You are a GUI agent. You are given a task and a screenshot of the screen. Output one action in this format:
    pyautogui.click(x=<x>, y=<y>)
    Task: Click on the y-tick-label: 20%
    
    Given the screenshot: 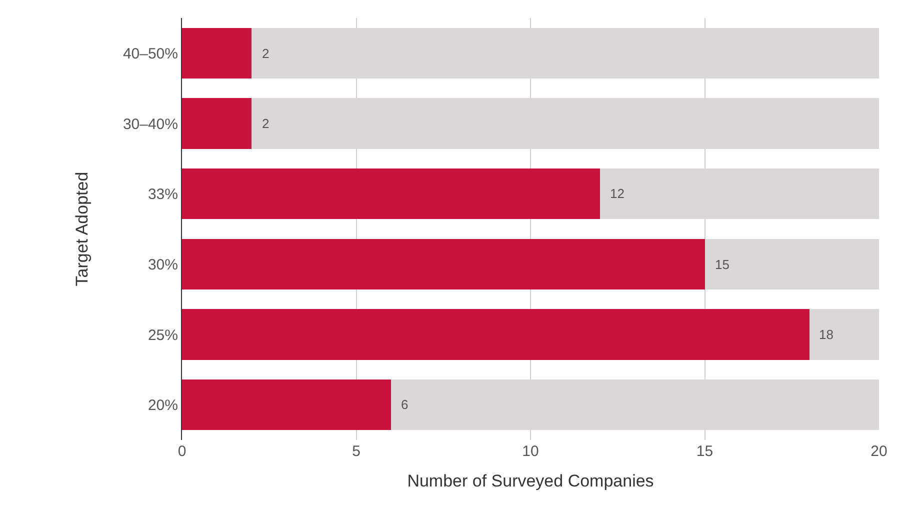 What is the action you would take?
    pyautogui.click(x=163, y=405)
    